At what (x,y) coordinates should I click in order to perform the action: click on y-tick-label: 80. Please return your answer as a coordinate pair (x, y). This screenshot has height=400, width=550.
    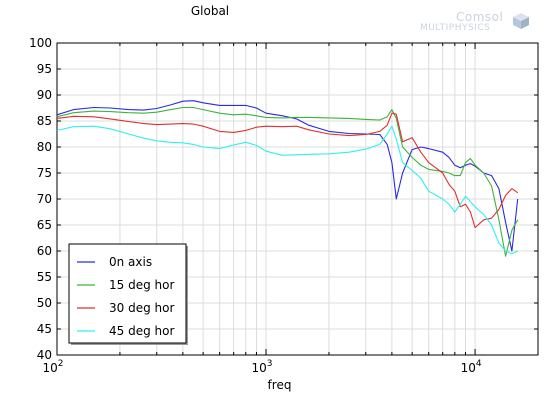
    Looking at the image, I should click on (44, 147).